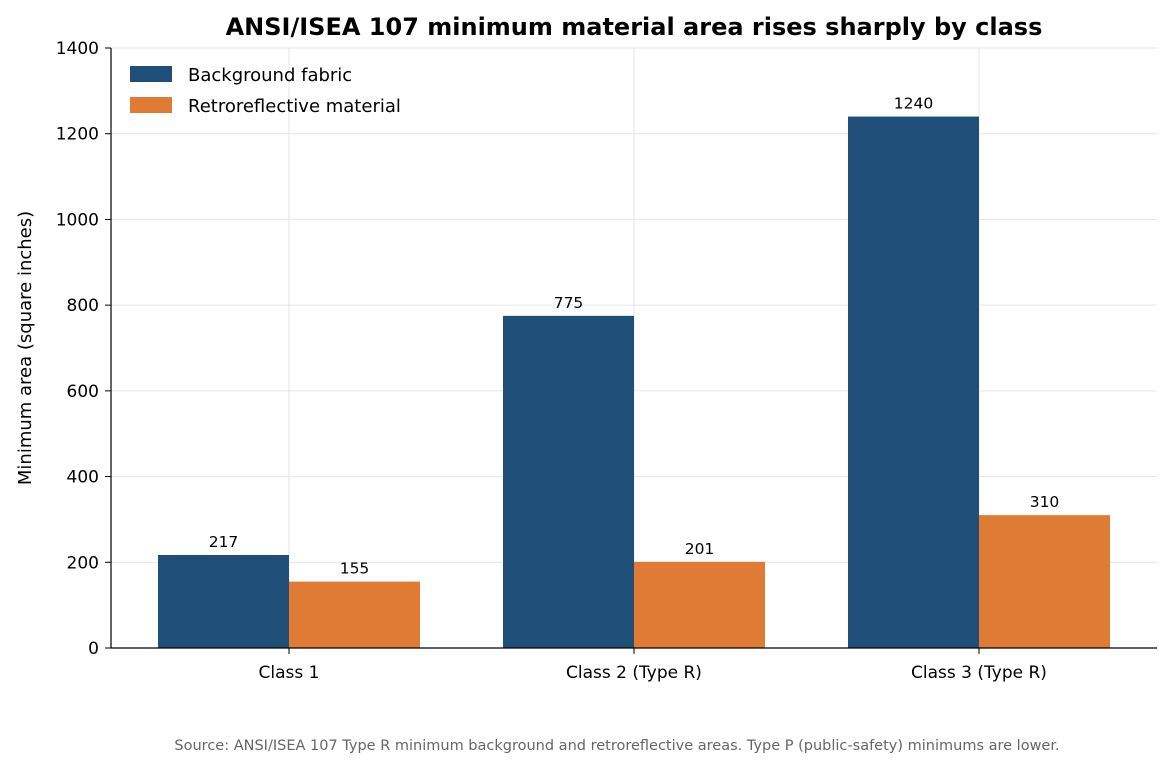 The width and height of the screenshot is (1172, 768). What do you see at coordinates (77, 135) in the screenshot?
I see `y-tick-label: 1200` at bounding box center [77, 135].